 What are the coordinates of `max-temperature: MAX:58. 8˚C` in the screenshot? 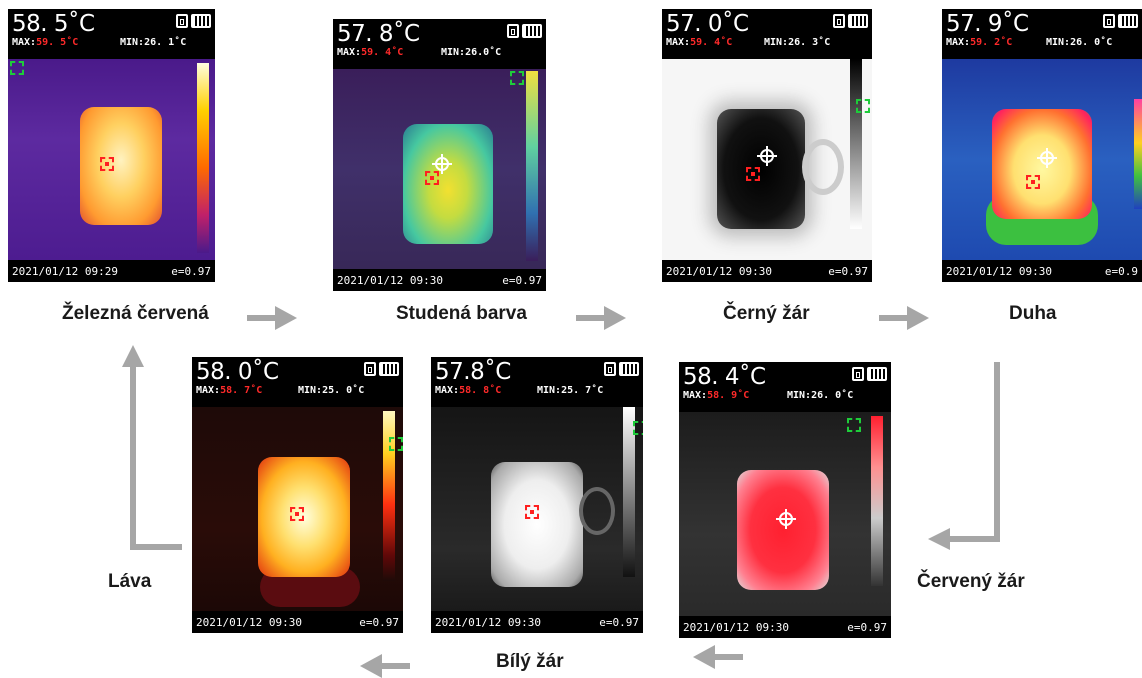 It's located at (468, 390).